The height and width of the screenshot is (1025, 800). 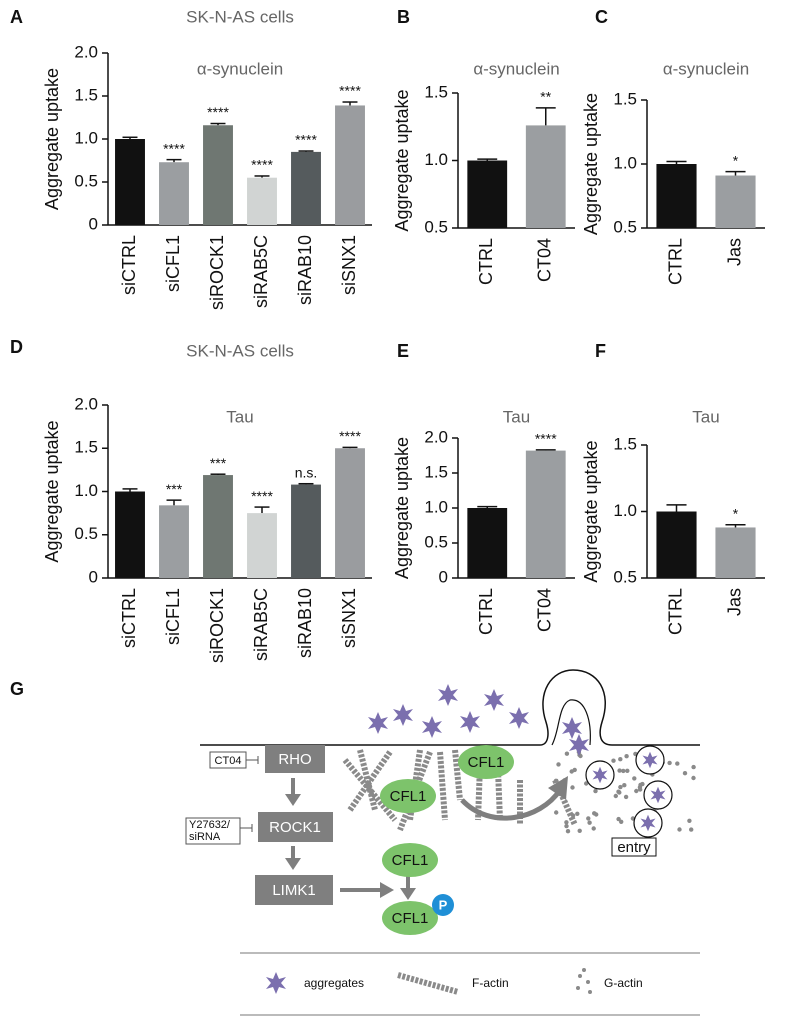 I want to click on x-tick-label: siSNX1, so click(x=349, y=618).